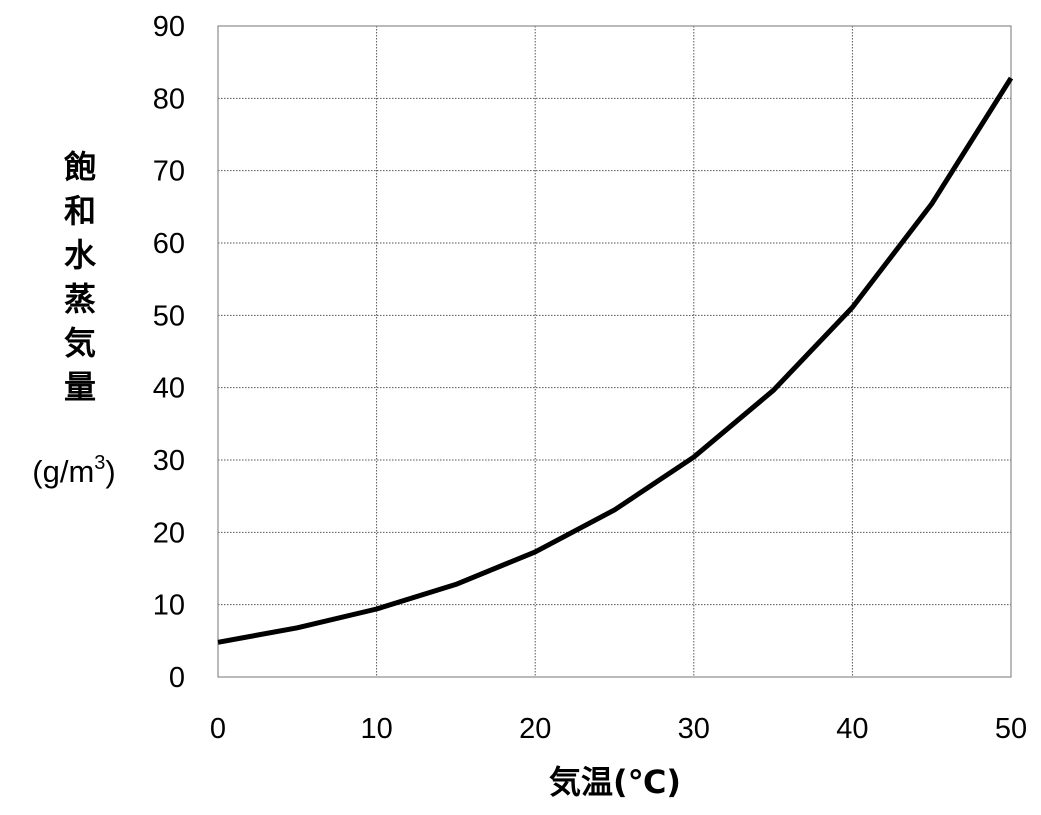  What do you see at coordinates (169, 172) in the screenshot?
I see `y-tick-label: 70` at bounding box center [169, 172].